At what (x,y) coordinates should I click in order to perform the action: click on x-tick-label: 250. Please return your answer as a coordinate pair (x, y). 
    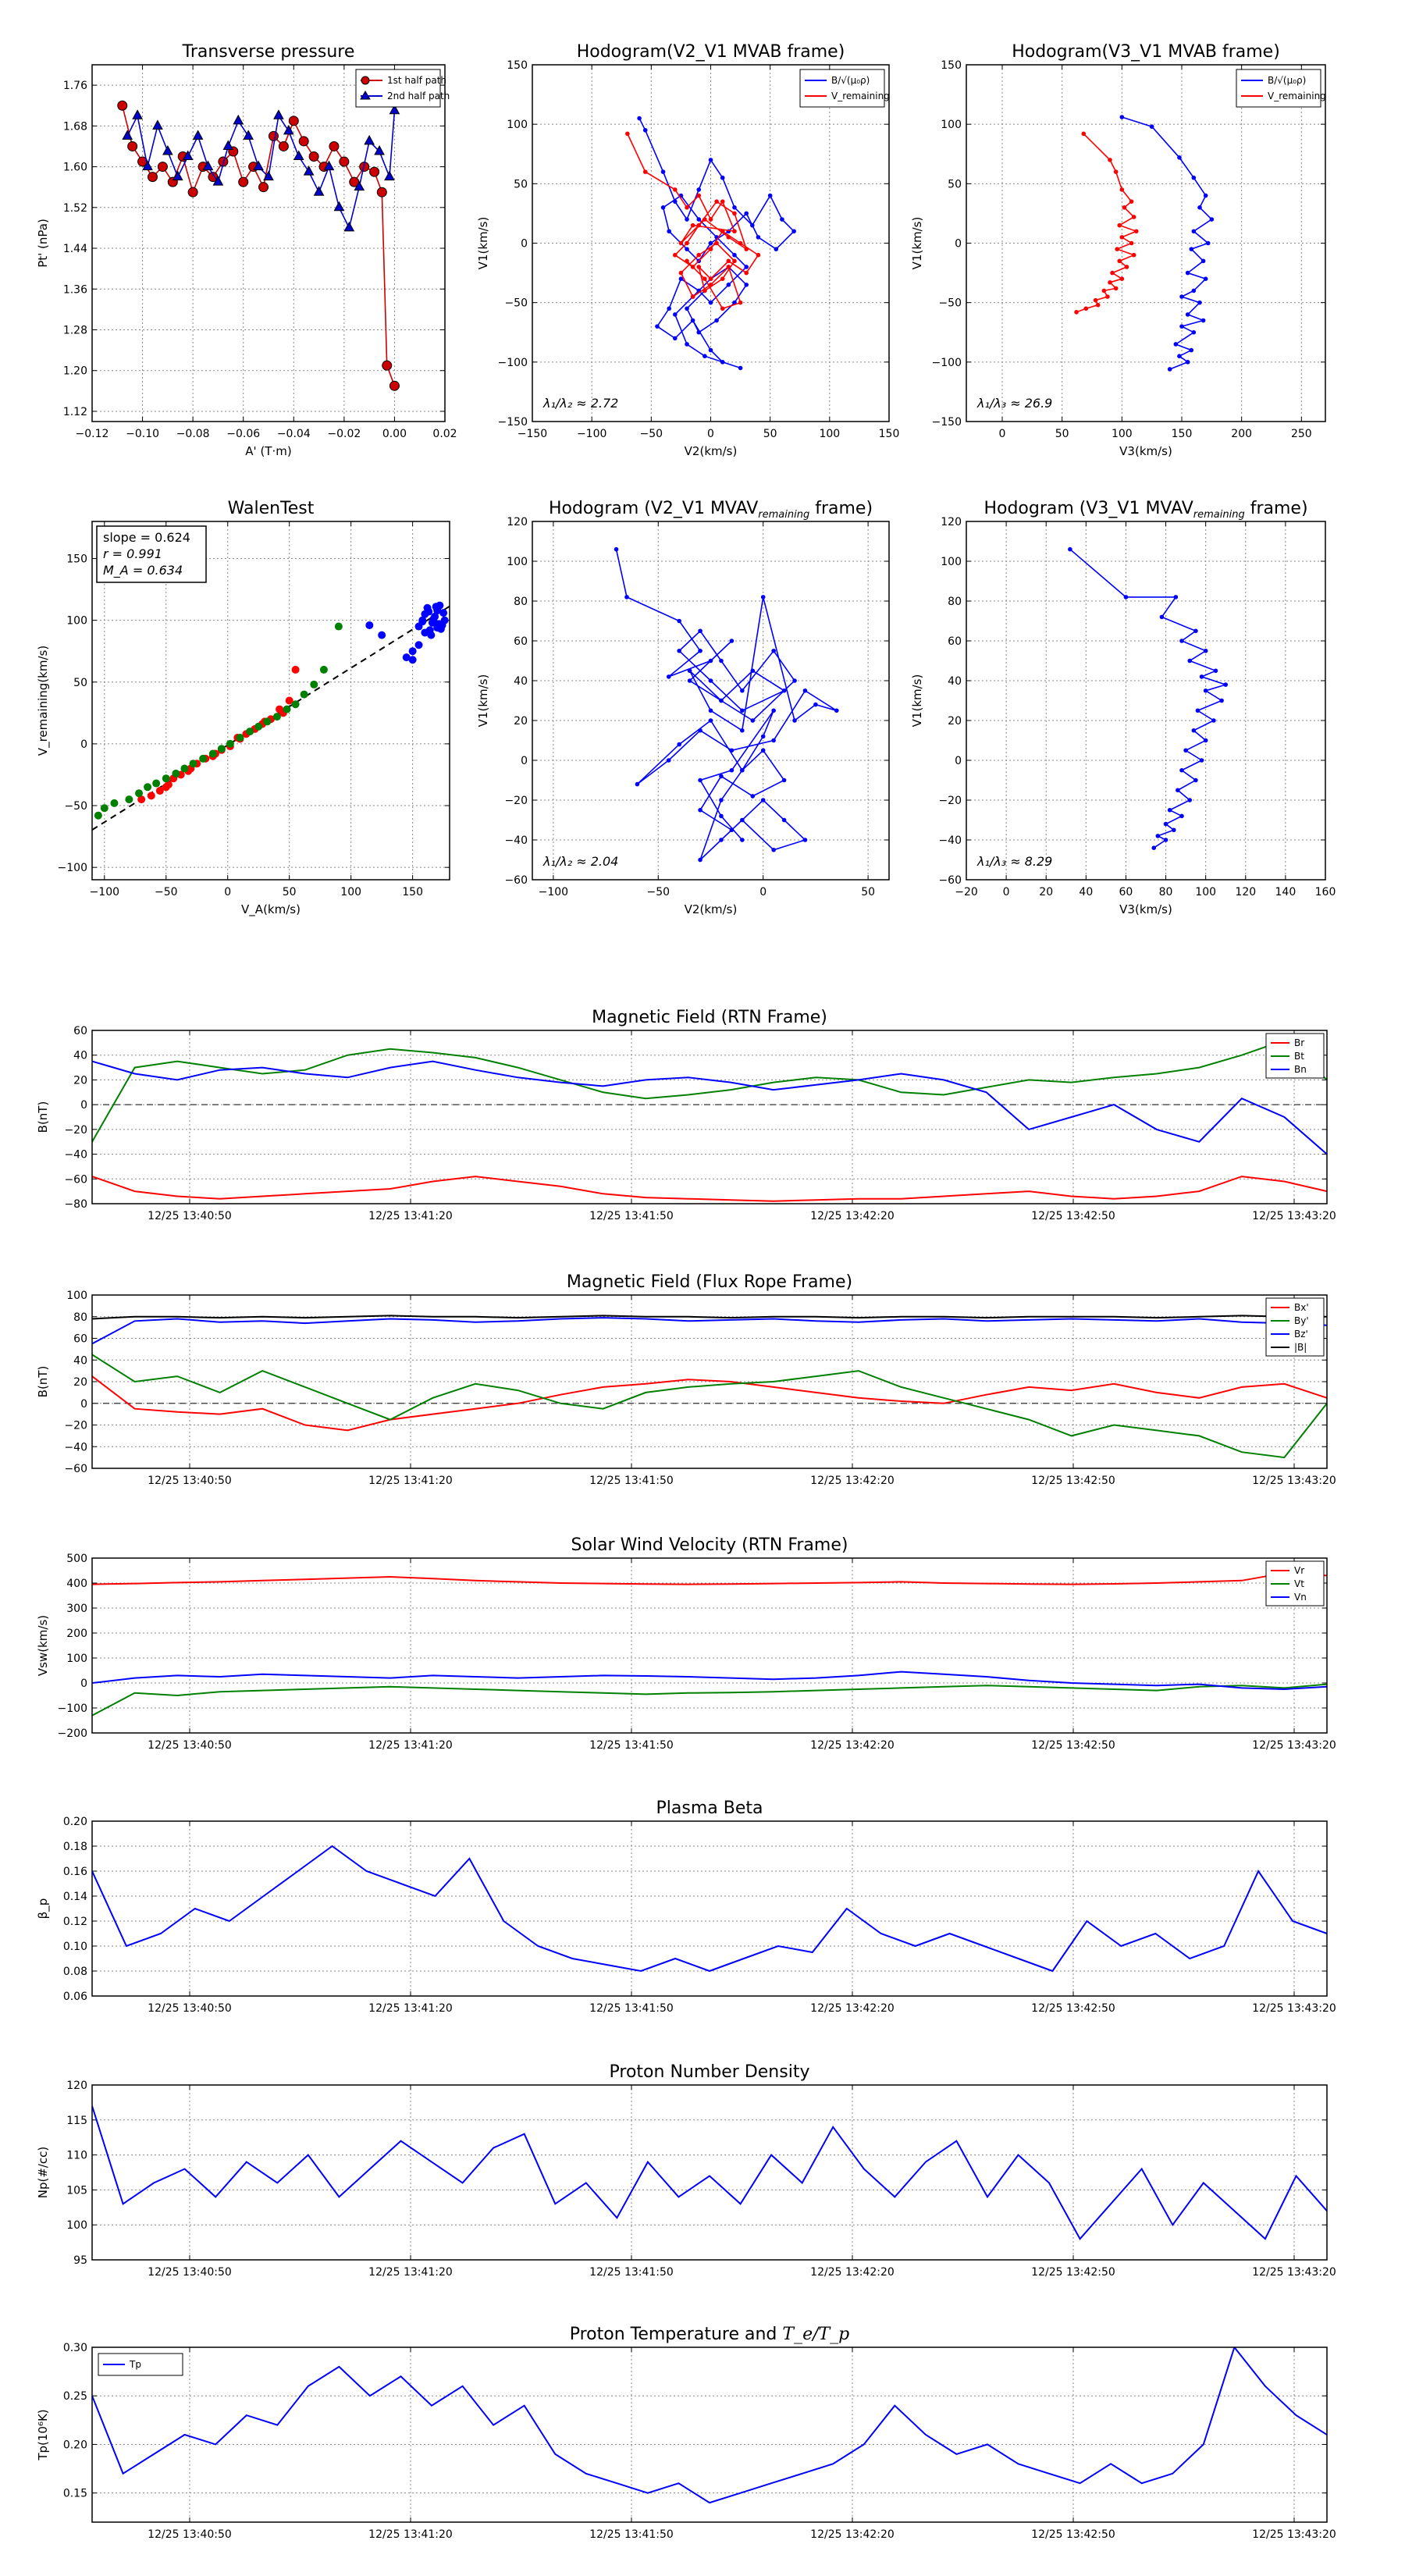
    Looking at the image, I should click on (1301, 434).